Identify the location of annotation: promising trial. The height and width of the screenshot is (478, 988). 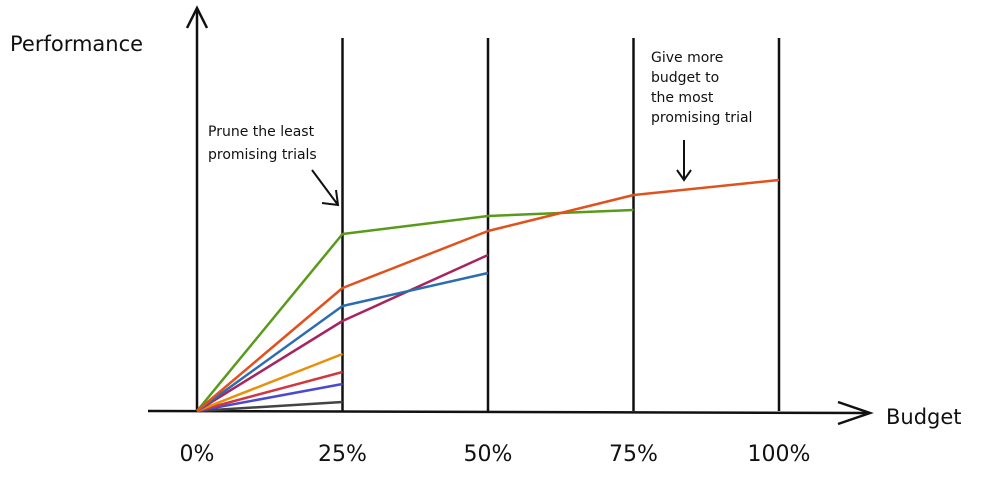
(701, 118).